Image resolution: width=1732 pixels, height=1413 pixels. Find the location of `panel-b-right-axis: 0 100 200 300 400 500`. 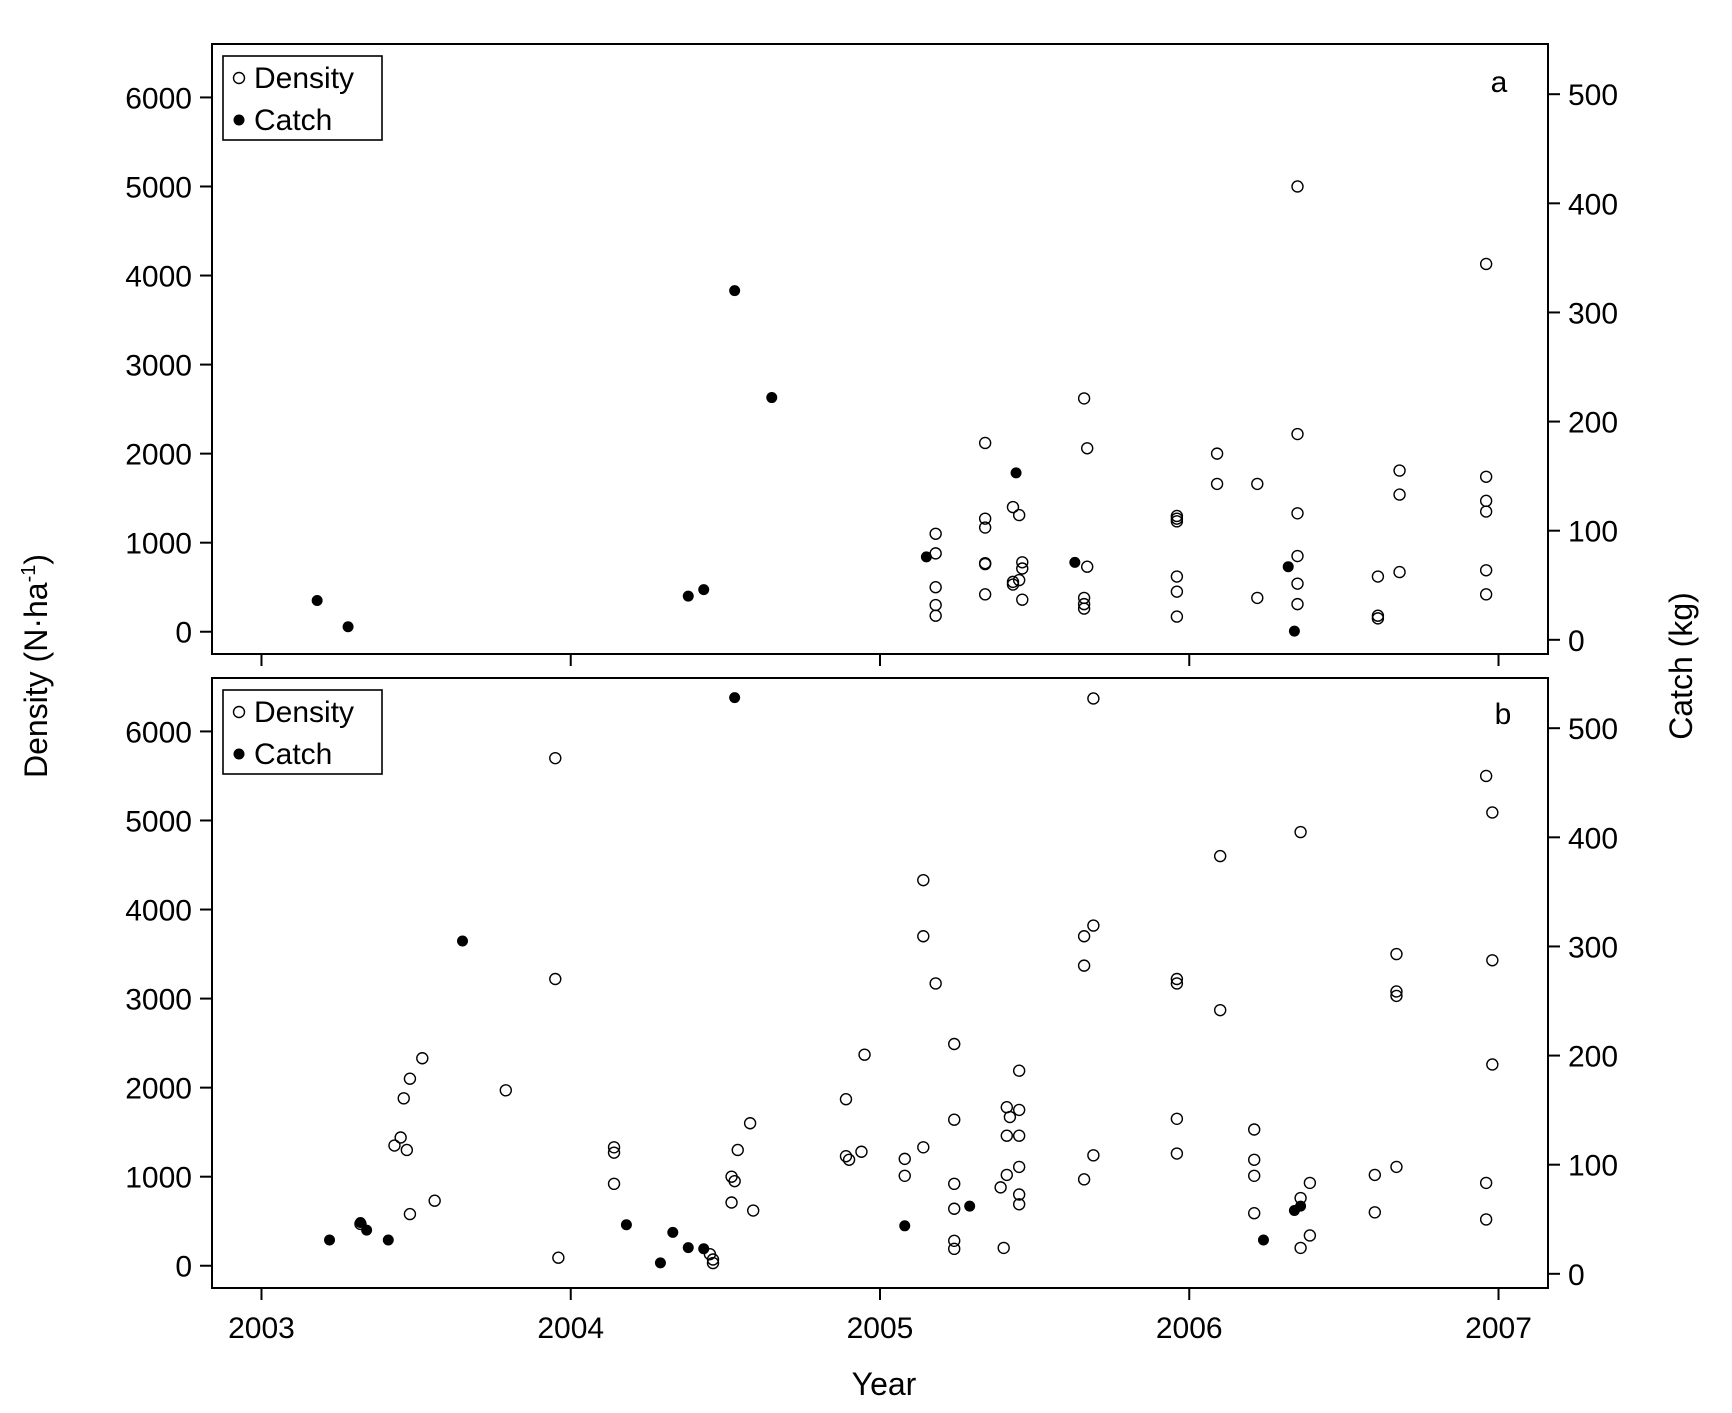

panel-b-right-axis: 0 100 200 300 400 500 is located at coordinates (1583, 1002).